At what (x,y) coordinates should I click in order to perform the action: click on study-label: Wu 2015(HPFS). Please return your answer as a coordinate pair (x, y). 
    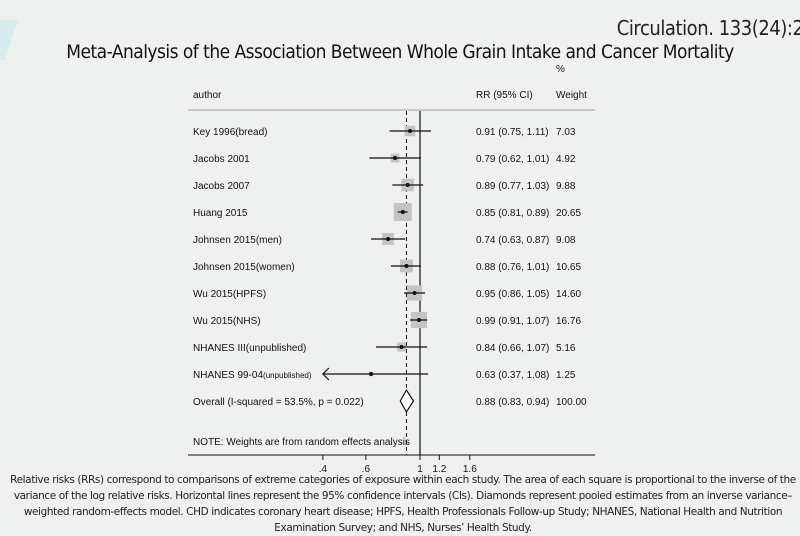
    Looking at the image, I should click on (229, 294).